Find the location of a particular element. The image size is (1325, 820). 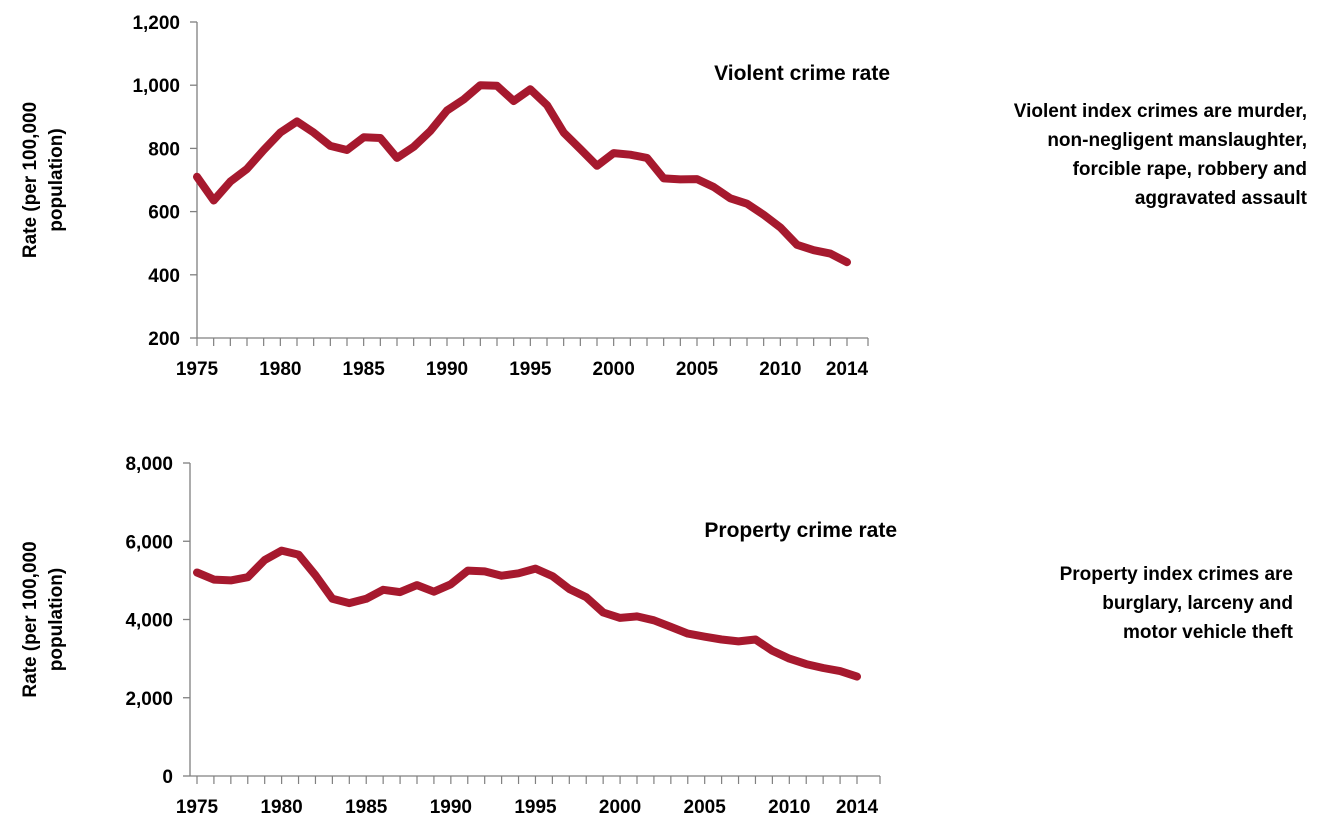

property-y-tick-label: 4,000 is located at coordinates (149, 621).